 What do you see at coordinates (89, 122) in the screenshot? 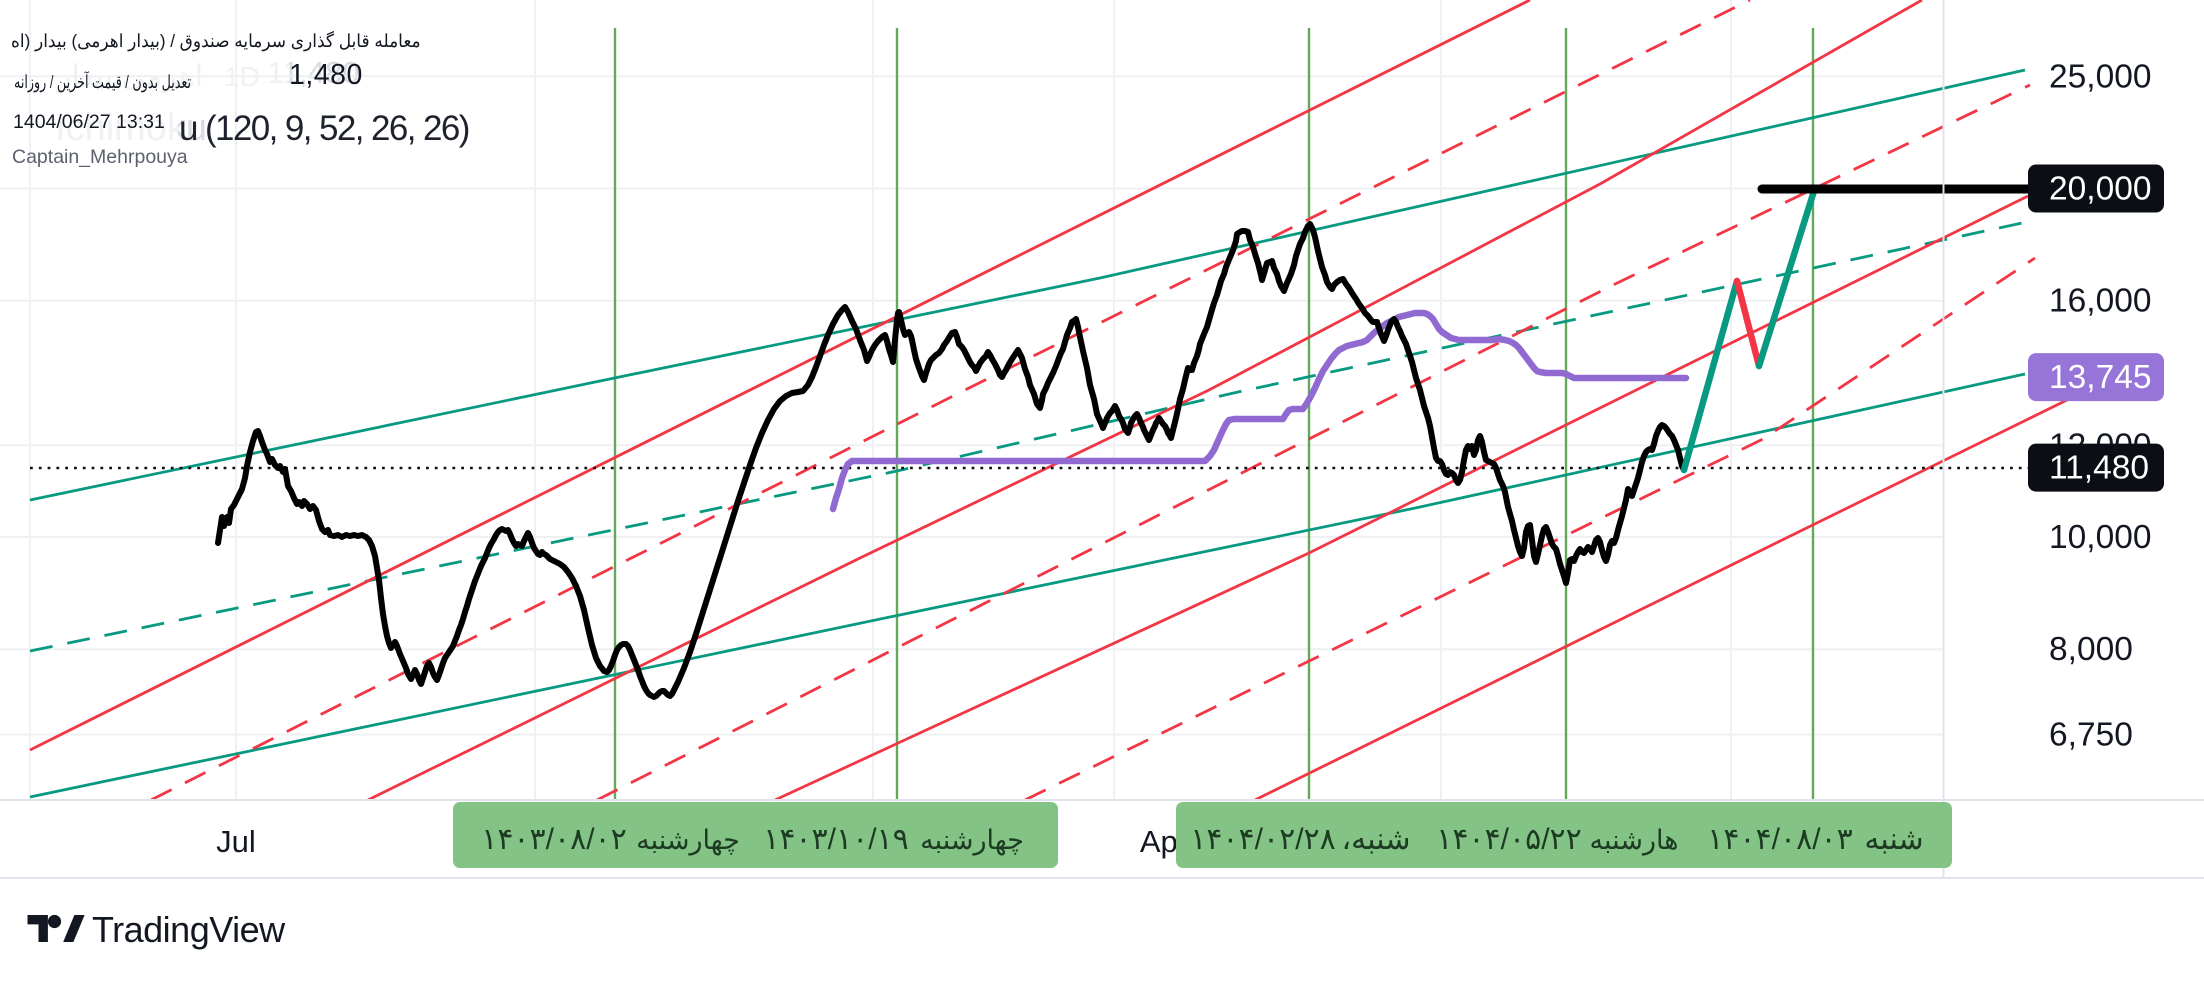
I see `svg-text: 1404/06/27 13:31` at bounding box center [89, 122].